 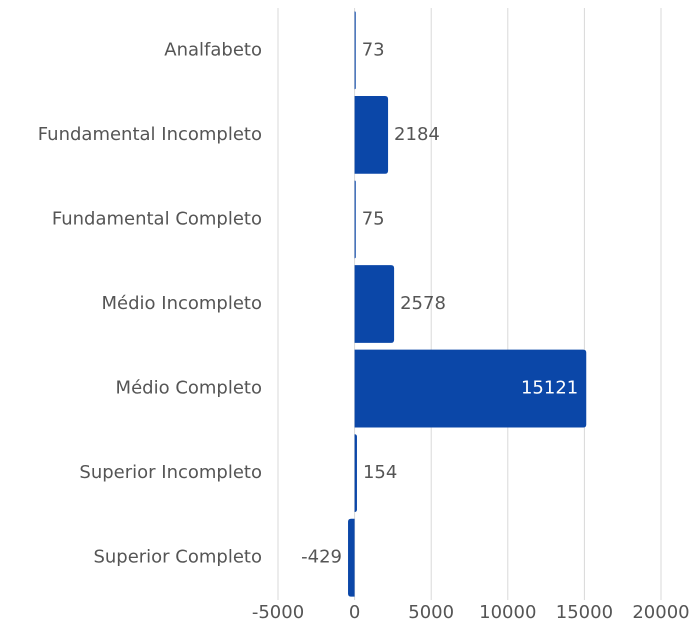 What do you see at coordinates (177, 557) in the screenshot?
I see `y-tick-label: Superior Completo` at bounding box center [177, 557].